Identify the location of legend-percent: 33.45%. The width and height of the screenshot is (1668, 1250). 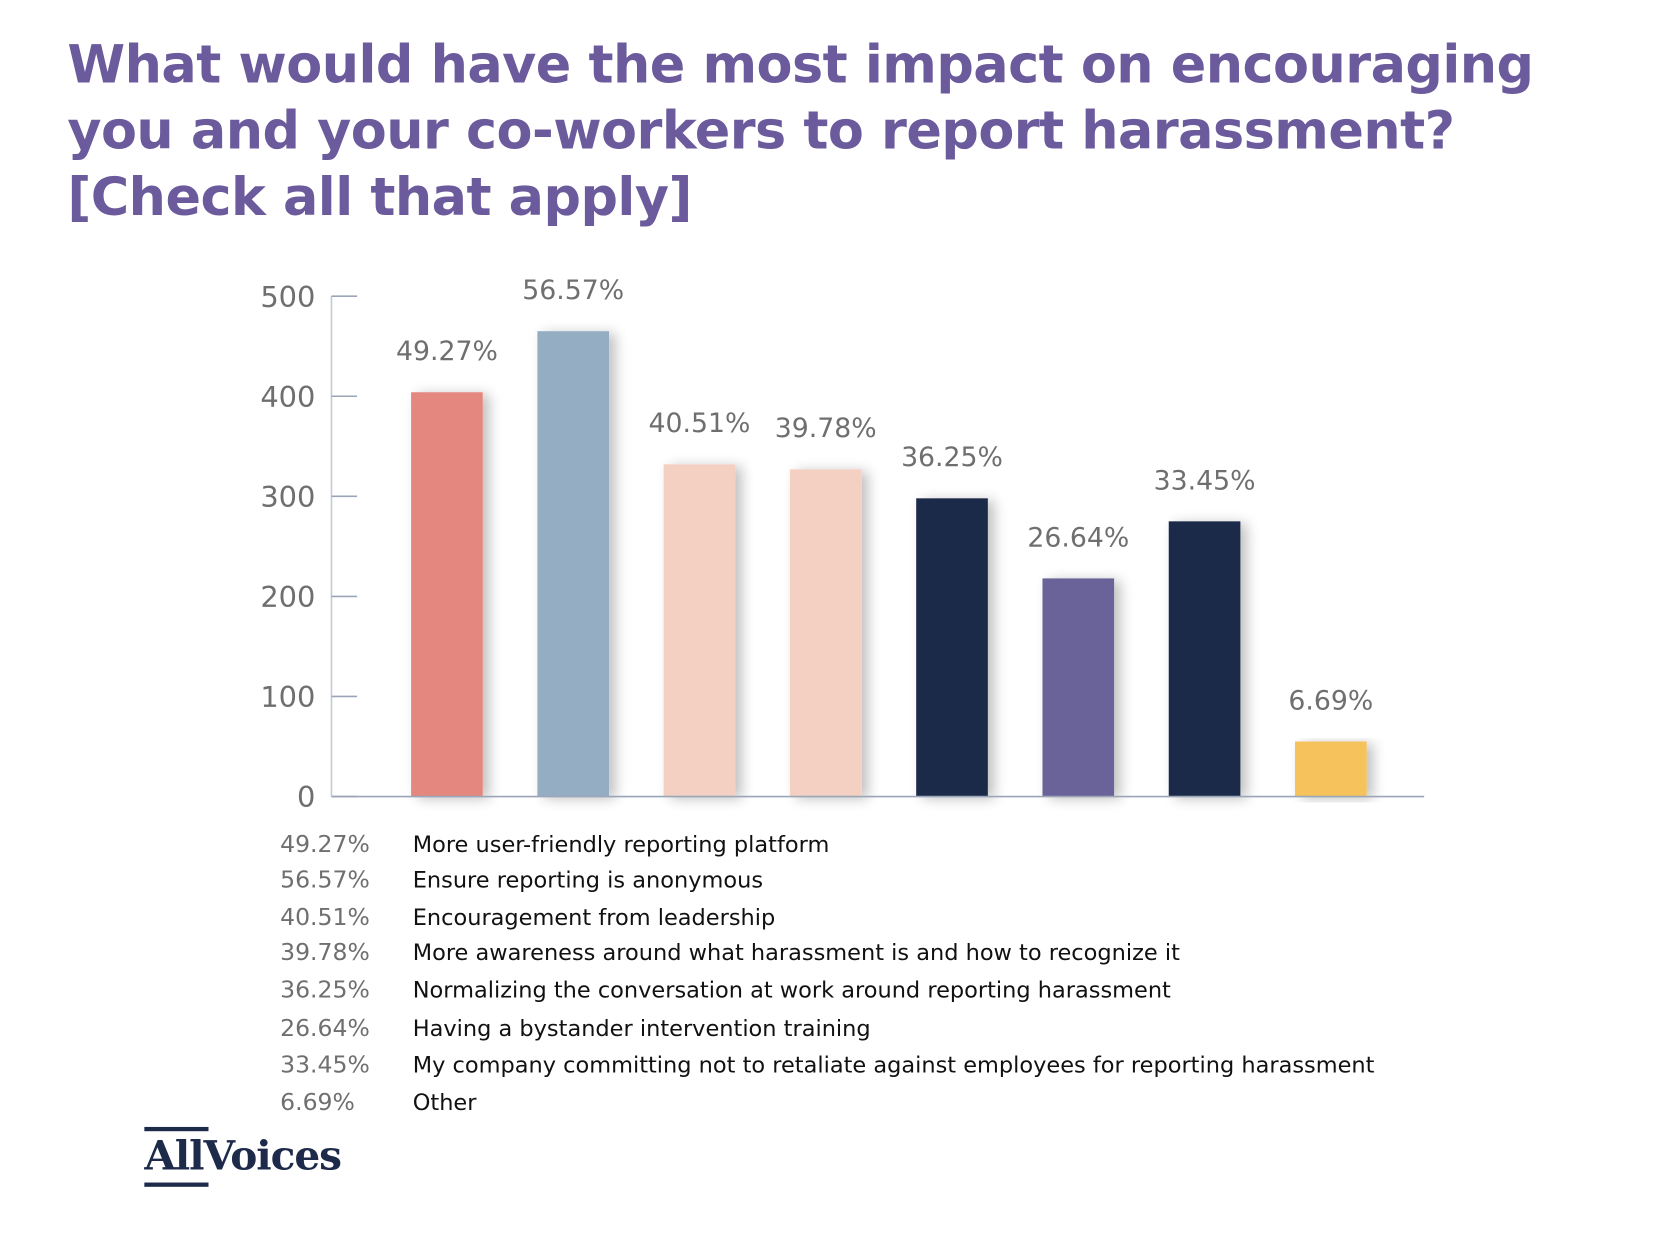
(325, 1065).